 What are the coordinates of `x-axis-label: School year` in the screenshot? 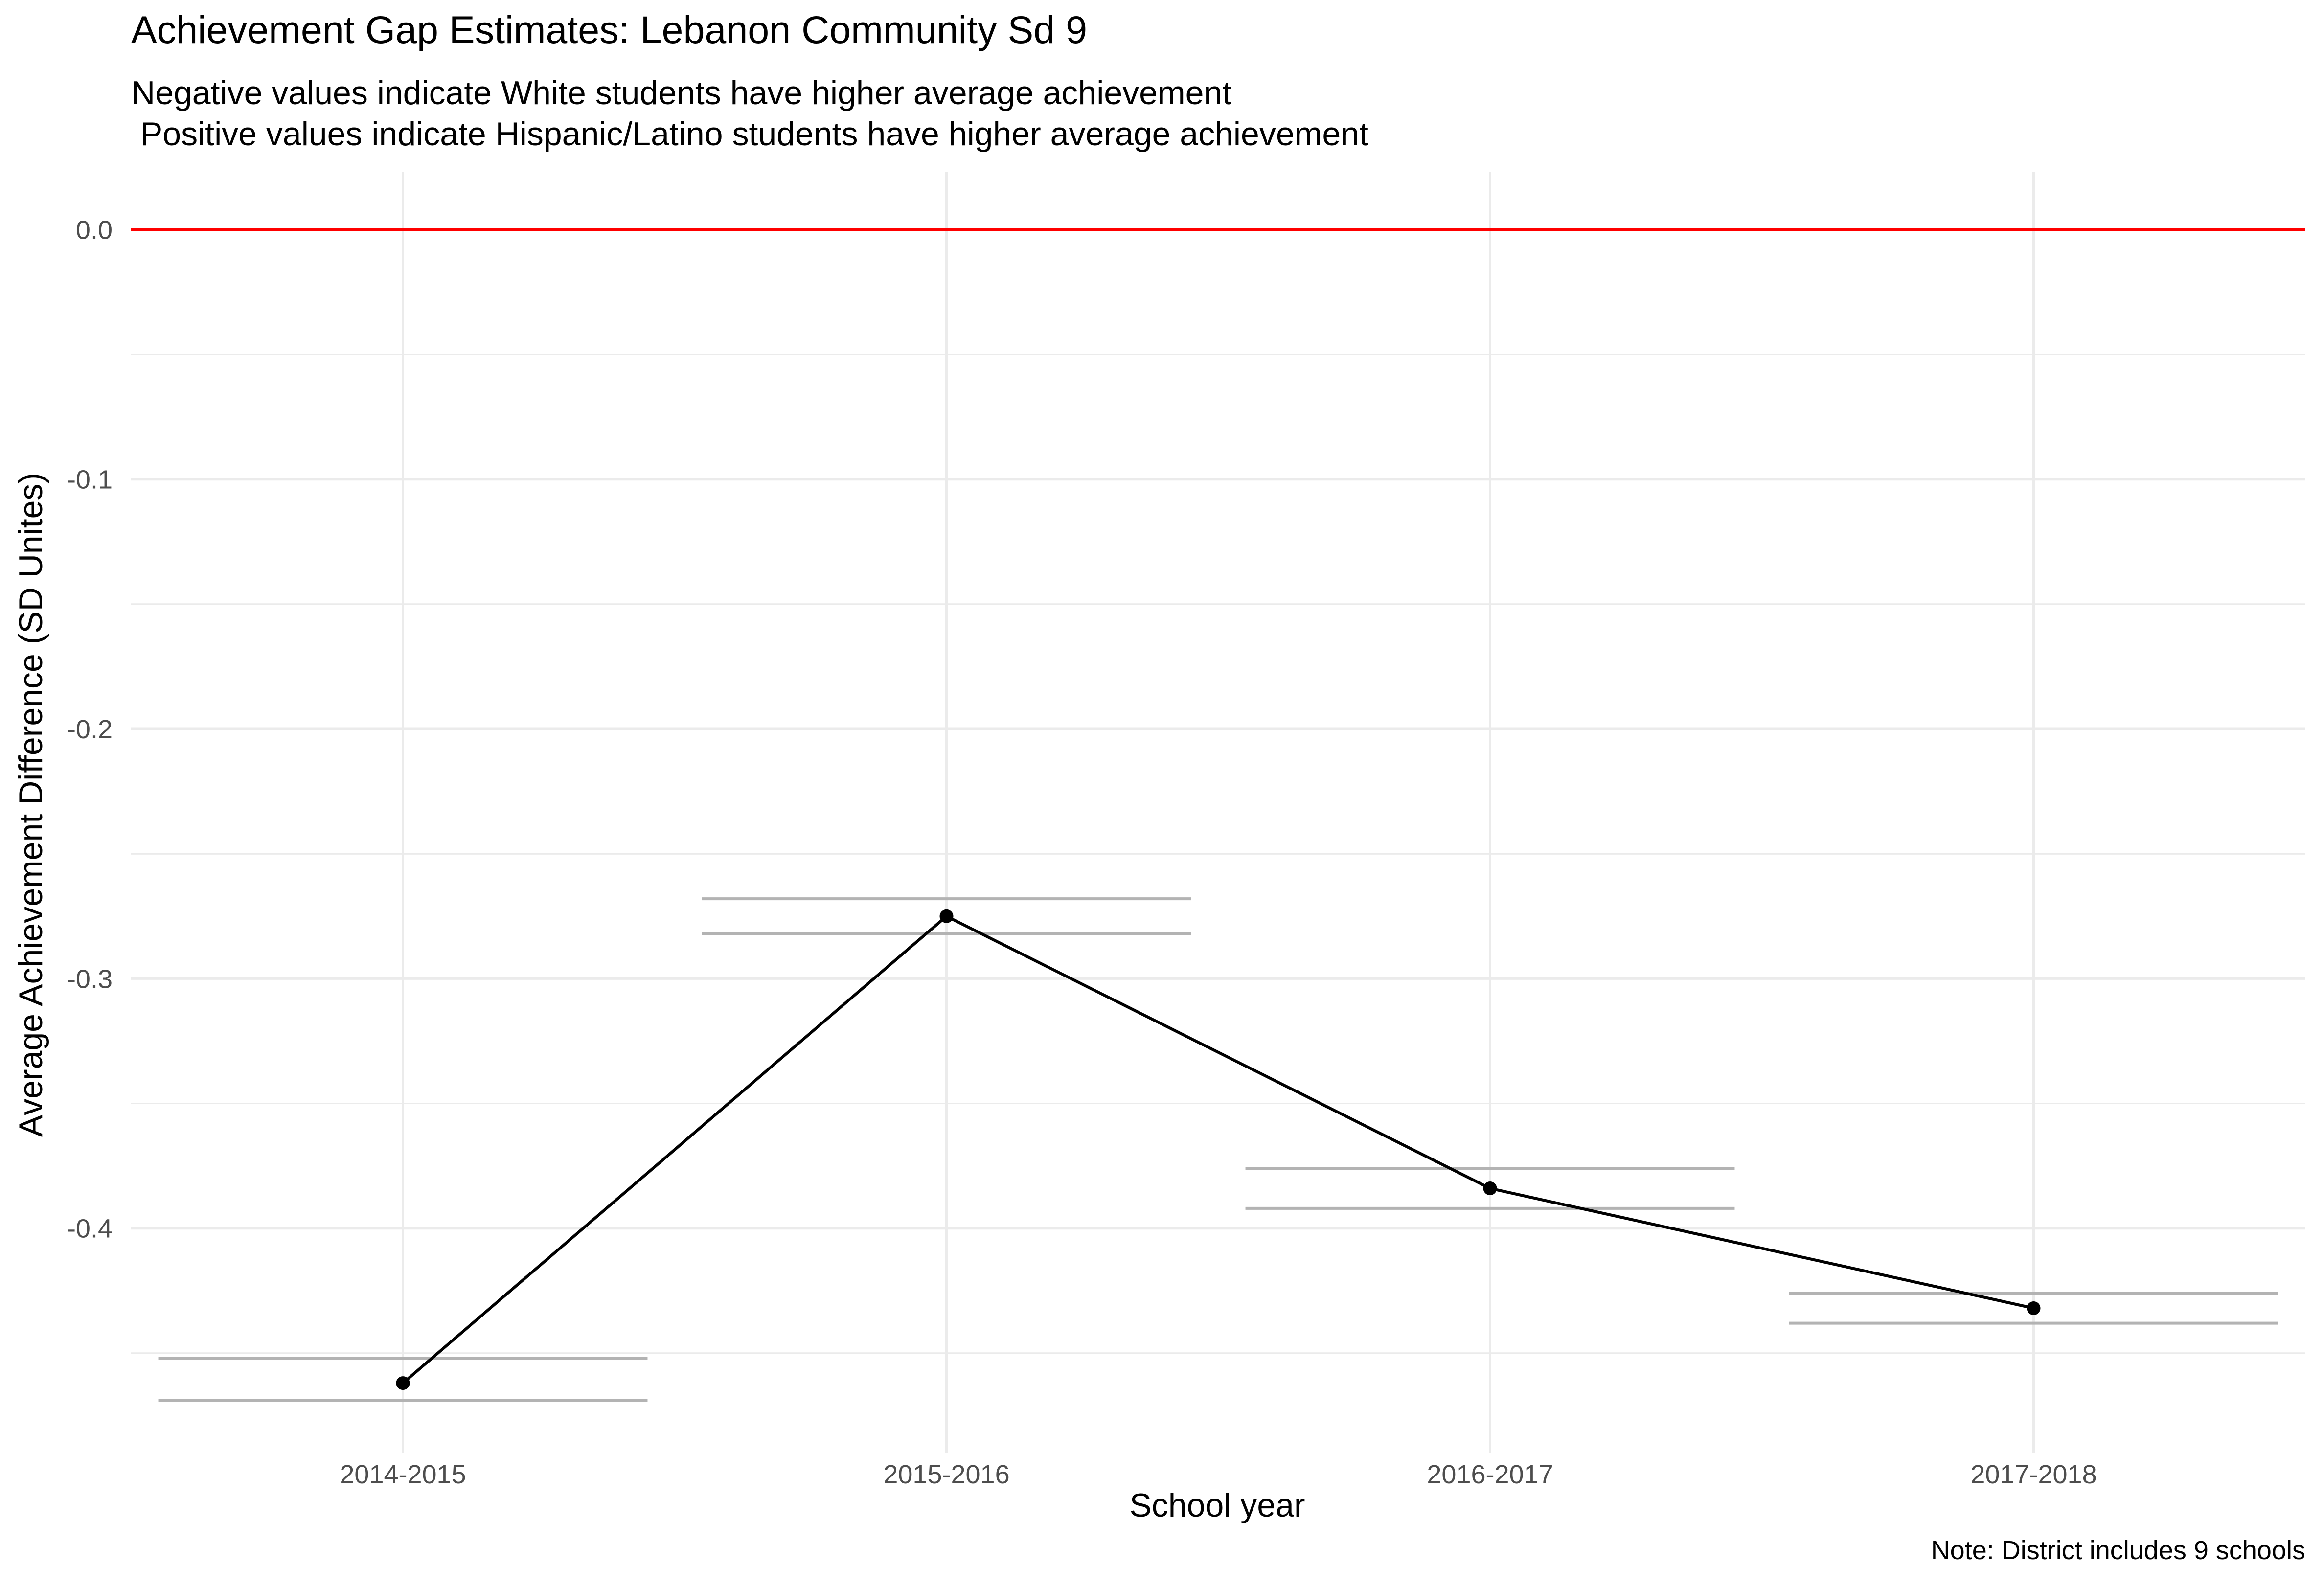 It's located at (1217, 1505).